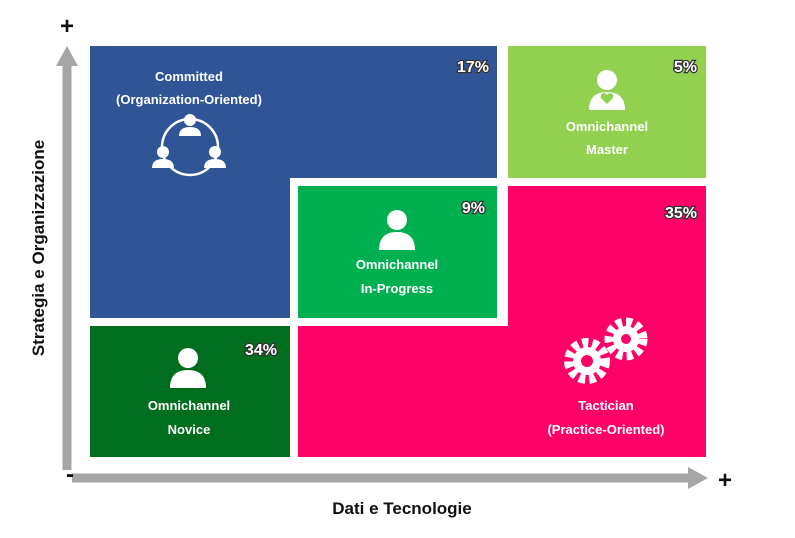 The image size is (795, 538). Describe the element at coordinates (473, 67) in the screenshot. I see `segment-percent: 17%` at that location.